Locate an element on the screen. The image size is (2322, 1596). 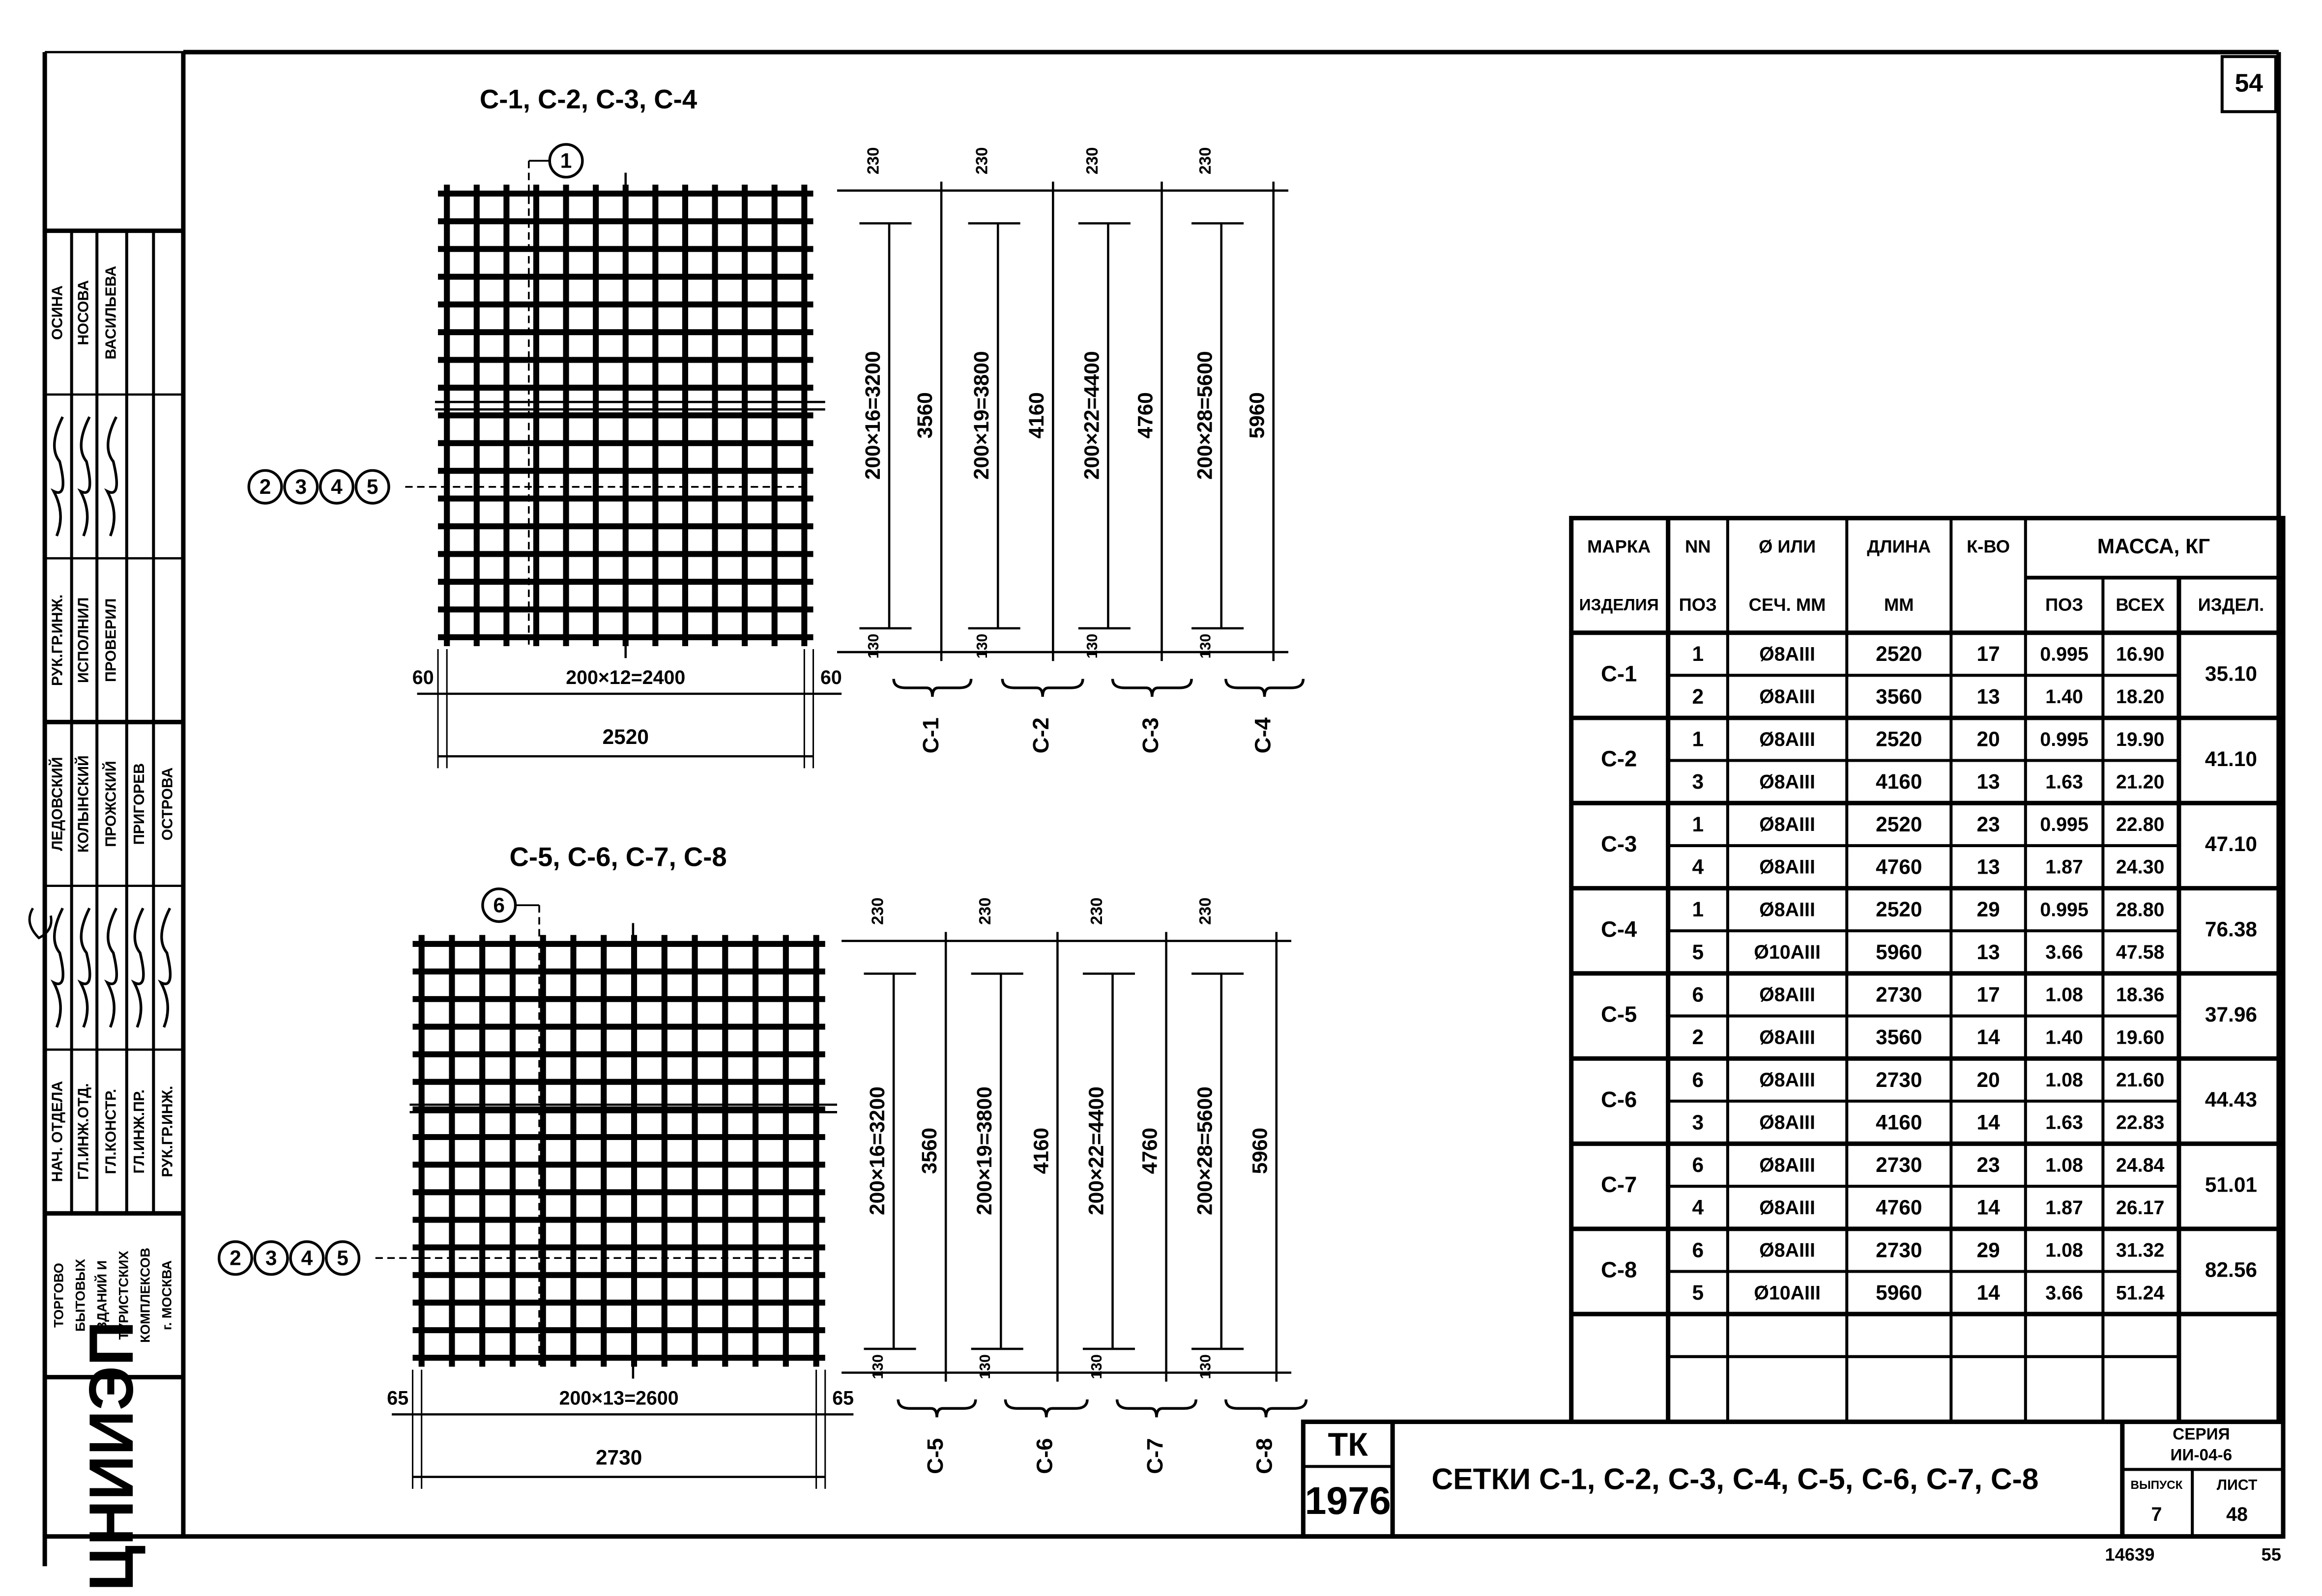
pos-cell: 3 is located at coordinates (1698, 1122).